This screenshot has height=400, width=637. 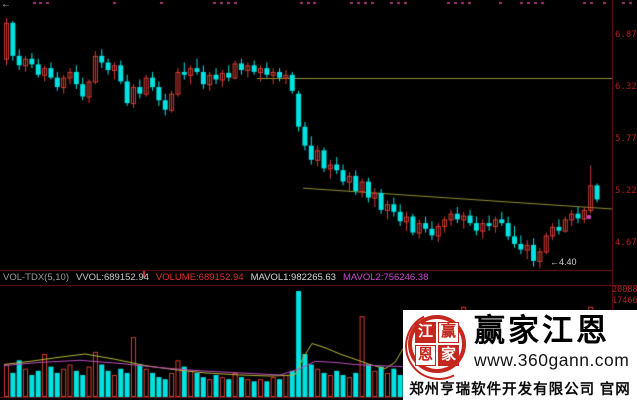 What do you see at coordinates (36, 277) in the screenshot?
I see `indicator-name: VOL-TDX(5,10)` at bounding box center [36, 277].